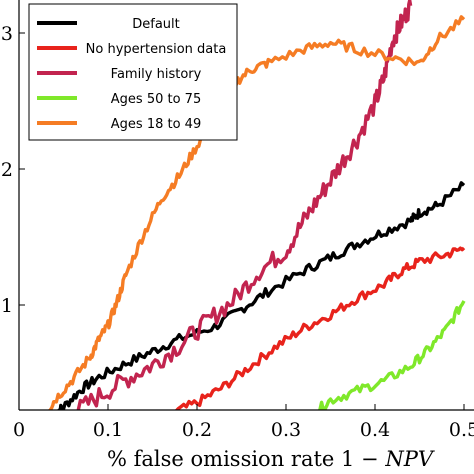 The height and width of the screenshot is (474, 474). I want to click on x-tick-label-2: 0.2, so click(197, 430).